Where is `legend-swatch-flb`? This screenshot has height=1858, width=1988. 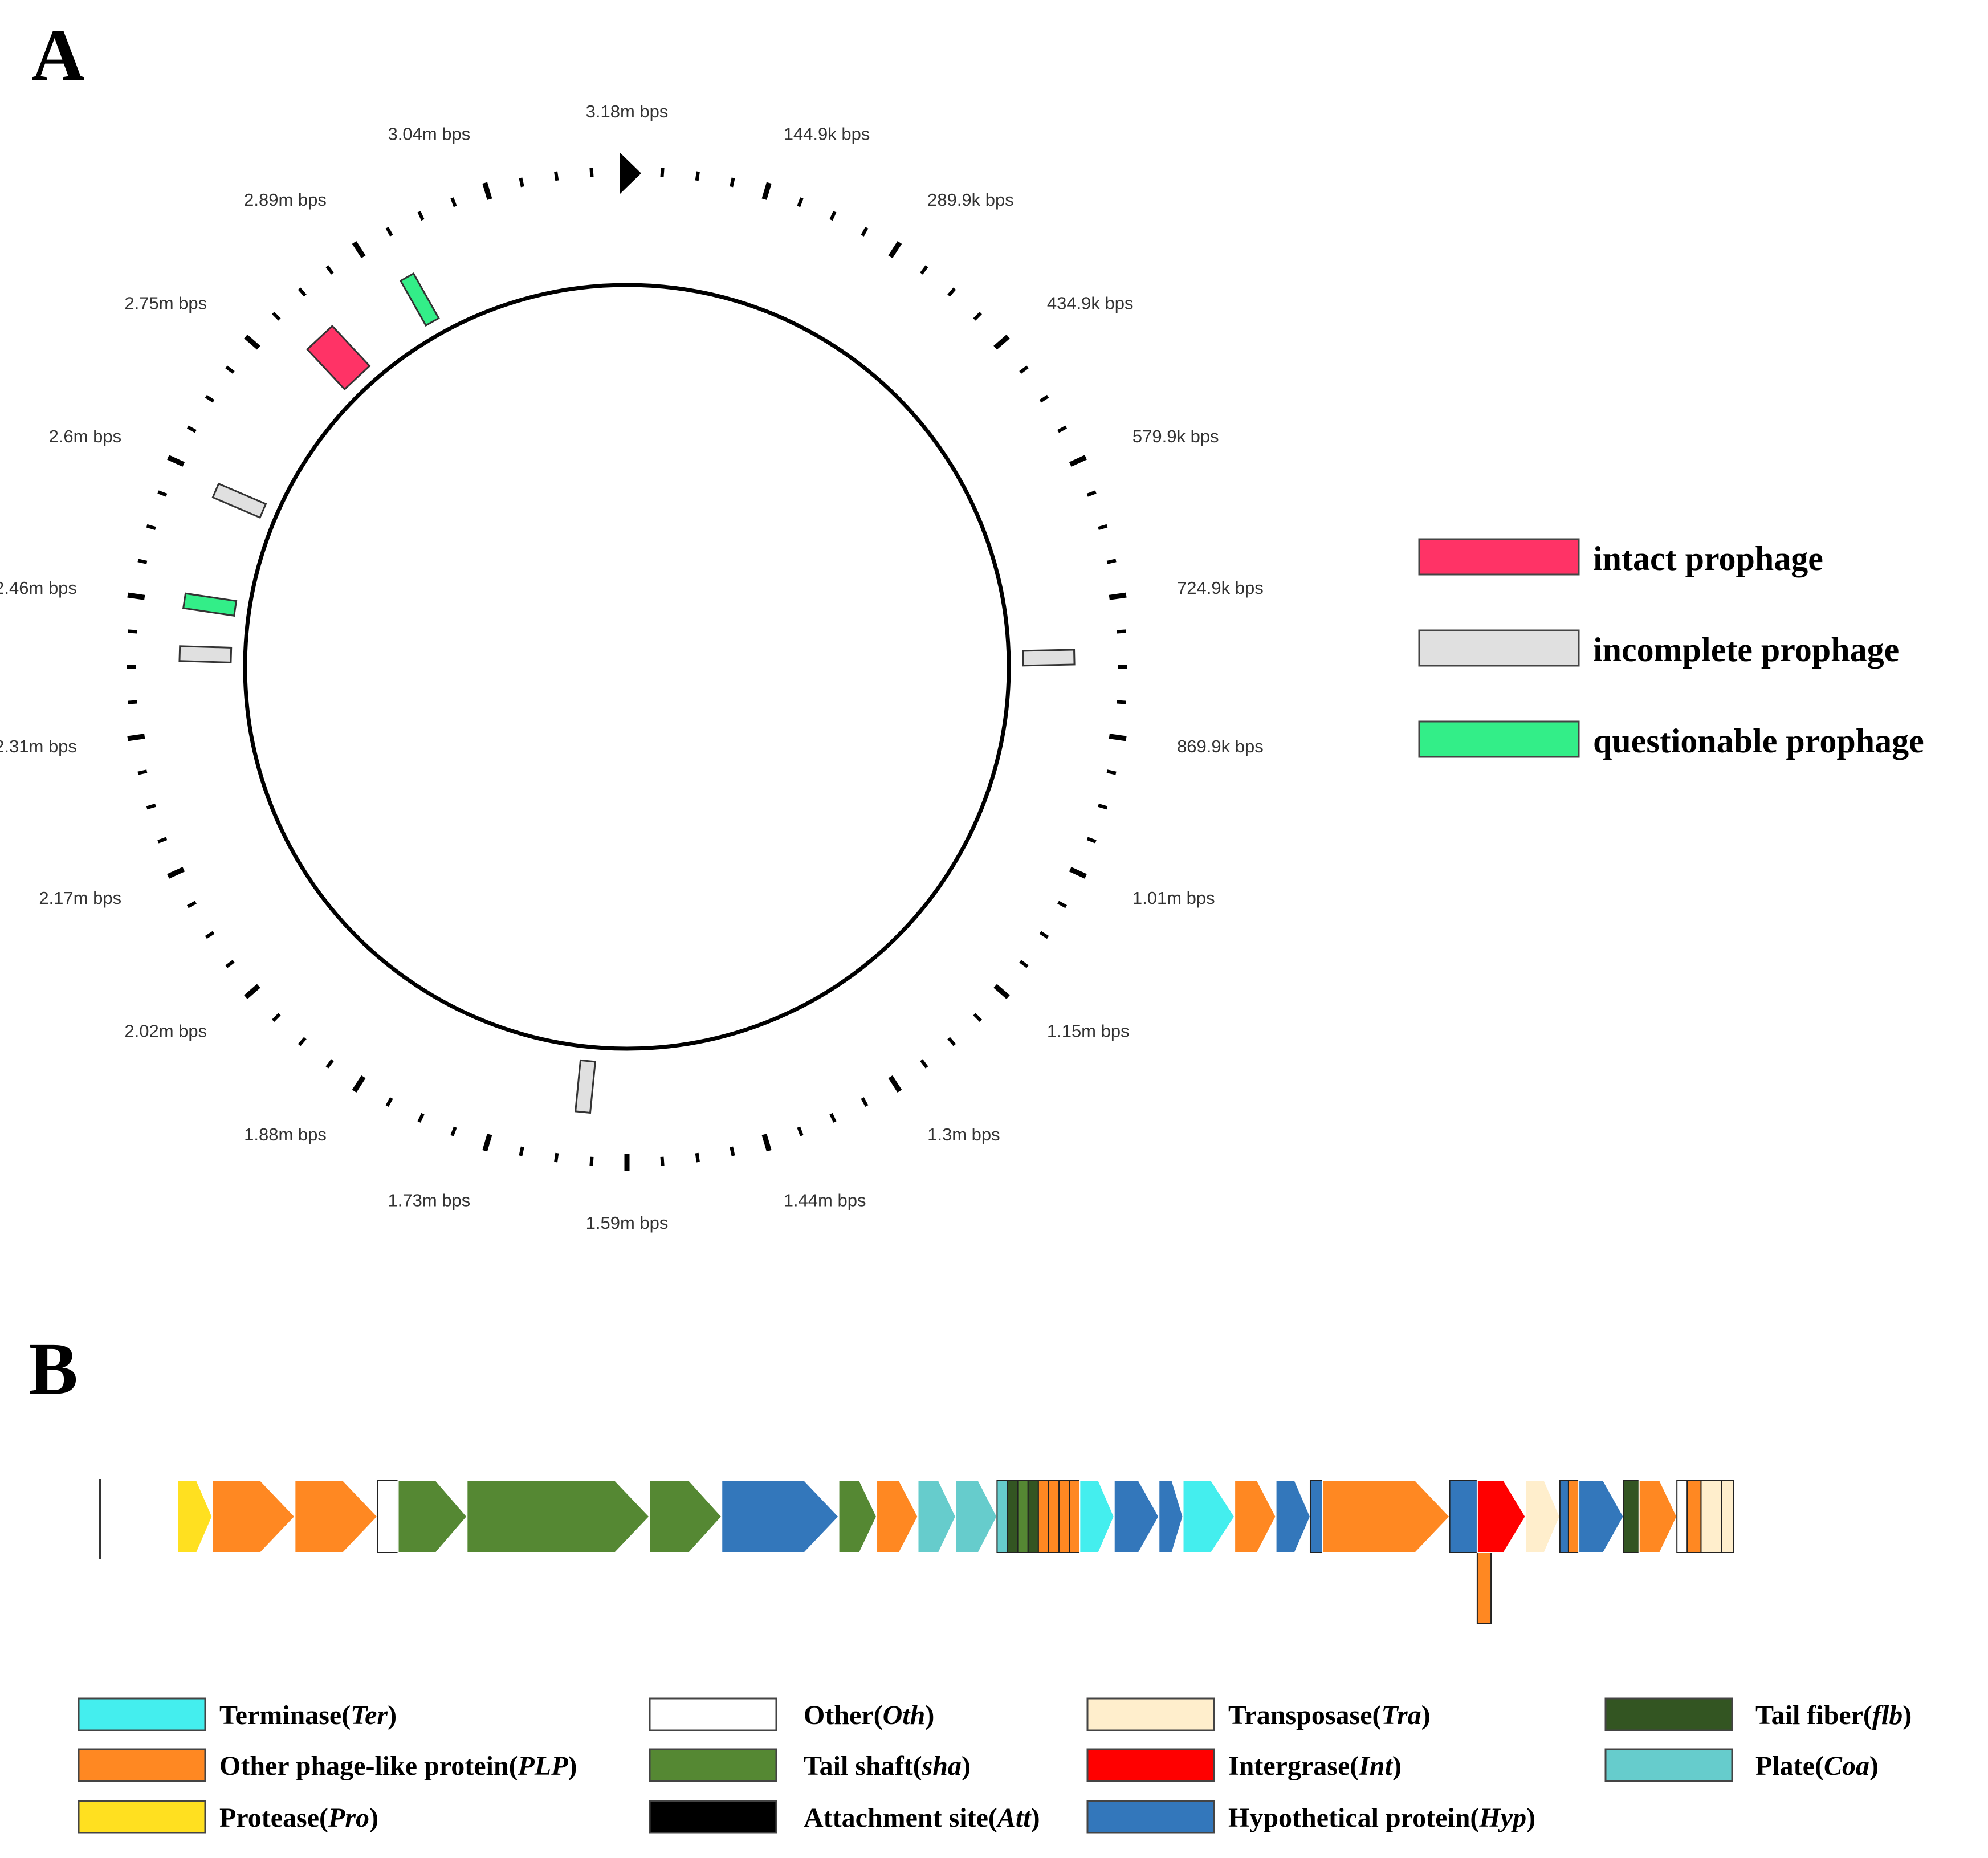 legend-swatch-flb is located at coordinates (1668, 1714).